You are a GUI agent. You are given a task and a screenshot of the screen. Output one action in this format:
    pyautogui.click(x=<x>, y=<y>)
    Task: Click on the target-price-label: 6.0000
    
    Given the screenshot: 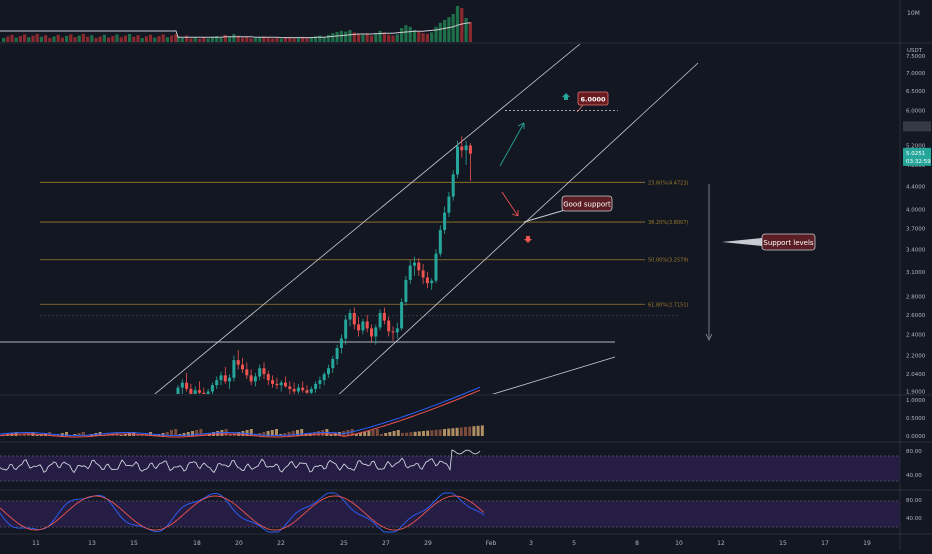 What is the action you would take?
    pyautogui.click(x=593, y=100)
    